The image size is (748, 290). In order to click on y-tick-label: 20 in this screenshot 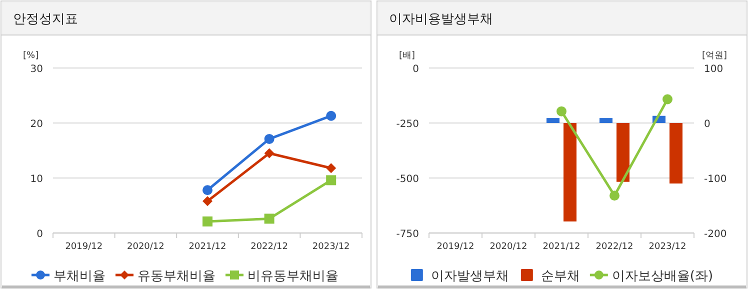, I will do `click(36, 124)`.